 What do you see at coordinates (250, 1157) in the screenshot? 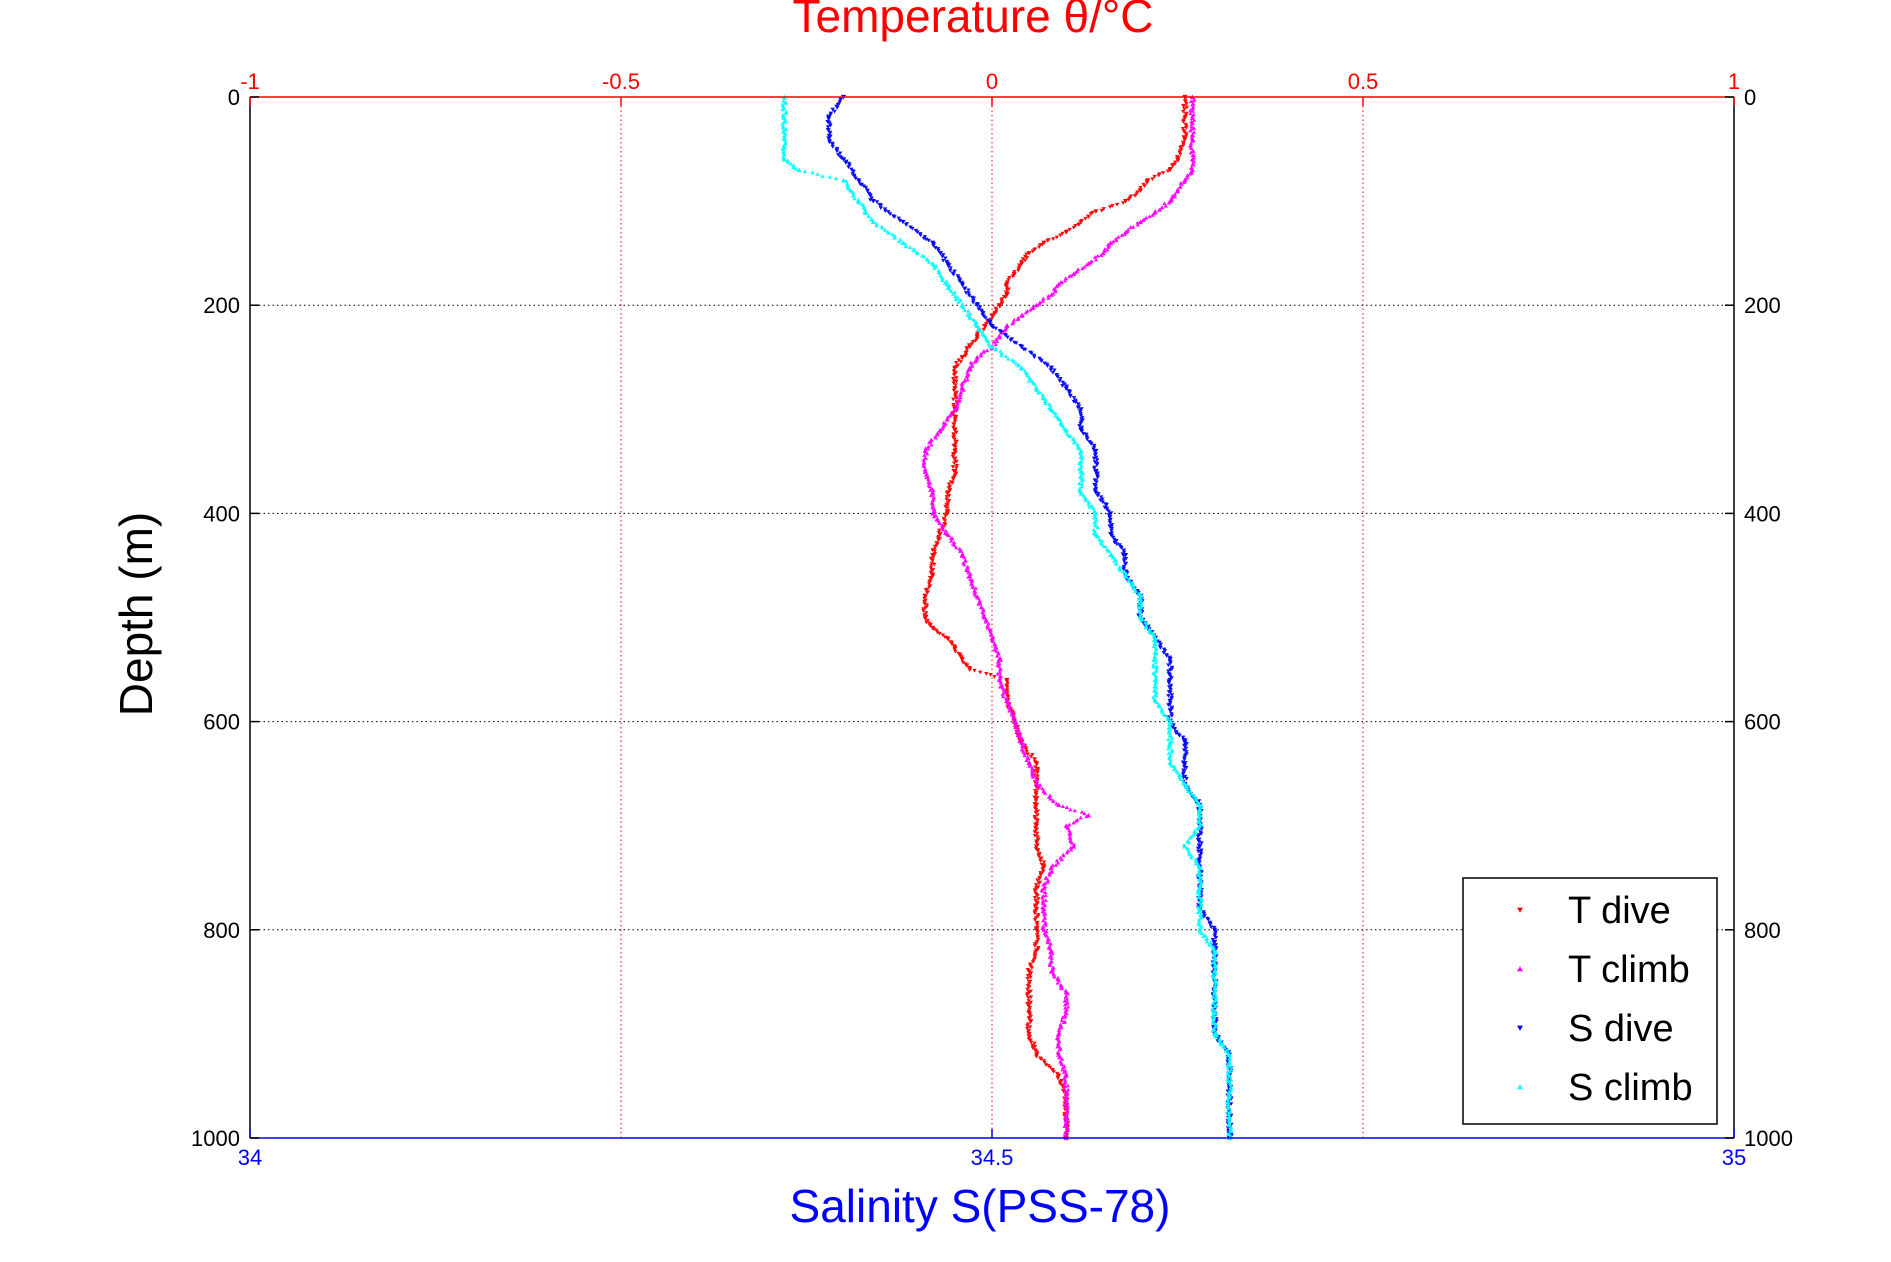
I see `bottom-axis-tick-label: 34` at bounding box center [250, 1157].